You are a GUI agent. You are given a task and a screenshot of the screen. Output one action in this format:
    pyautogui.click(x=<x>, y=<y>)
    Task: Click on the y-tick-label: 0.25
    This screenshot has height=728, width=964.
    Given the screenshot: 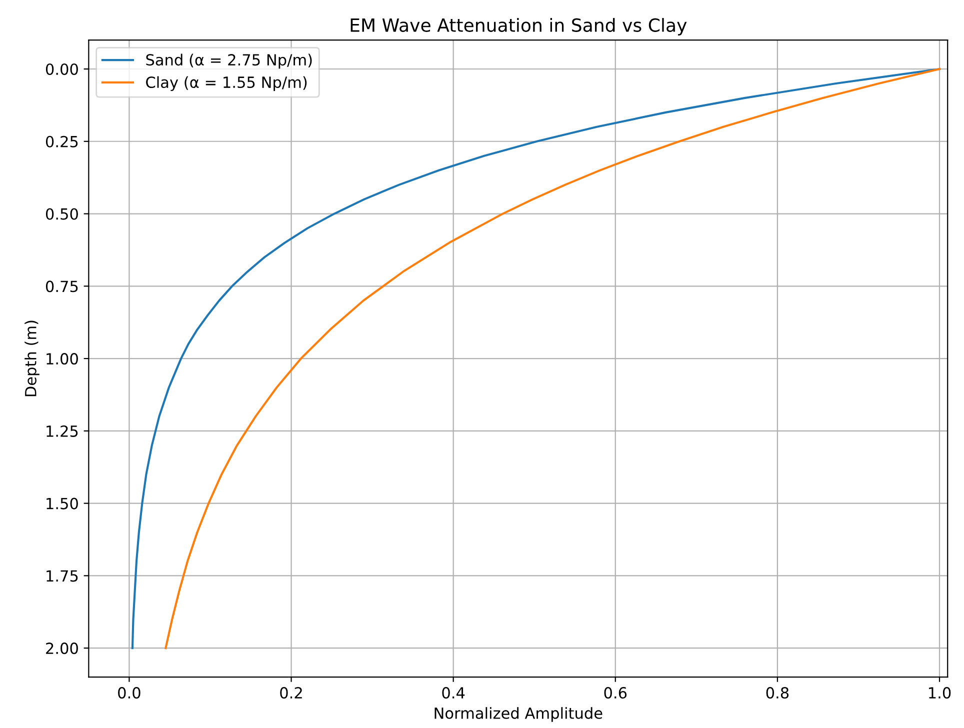 What is the action you would take?
    pyautogui.click(x=62, y=142)
    